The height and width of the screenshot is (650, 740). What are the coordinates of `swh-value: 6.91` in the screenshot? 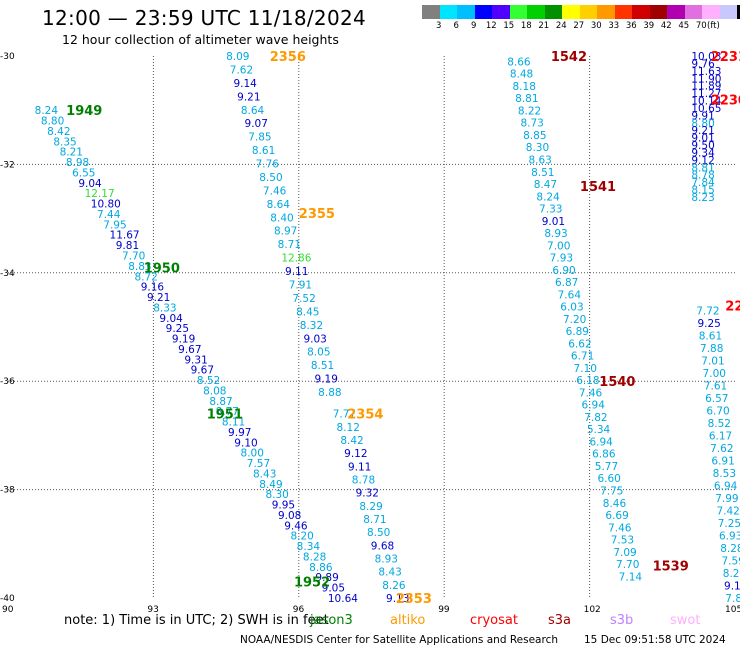 It's located at (722, 462).